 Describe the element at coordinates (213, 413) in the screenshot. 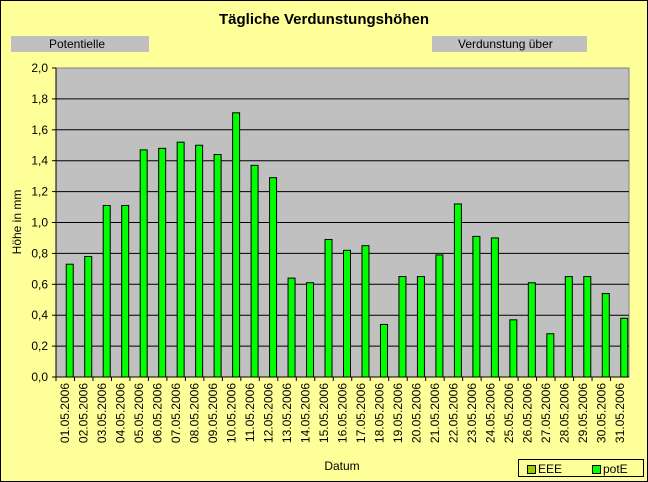

I see `x-tick-label: 09.05.2006` at that location.